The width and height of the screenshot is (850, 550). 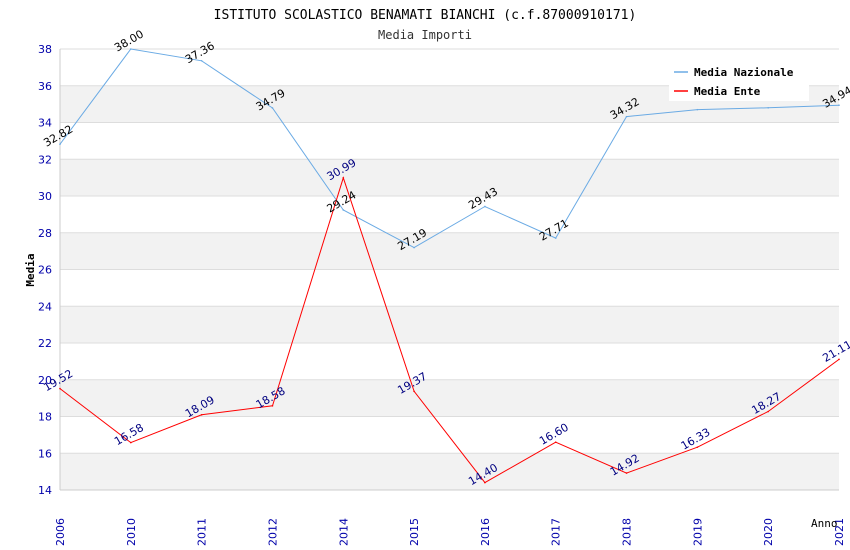 I want to click on x-tick-label: 2011, so click(x=202, y=532).